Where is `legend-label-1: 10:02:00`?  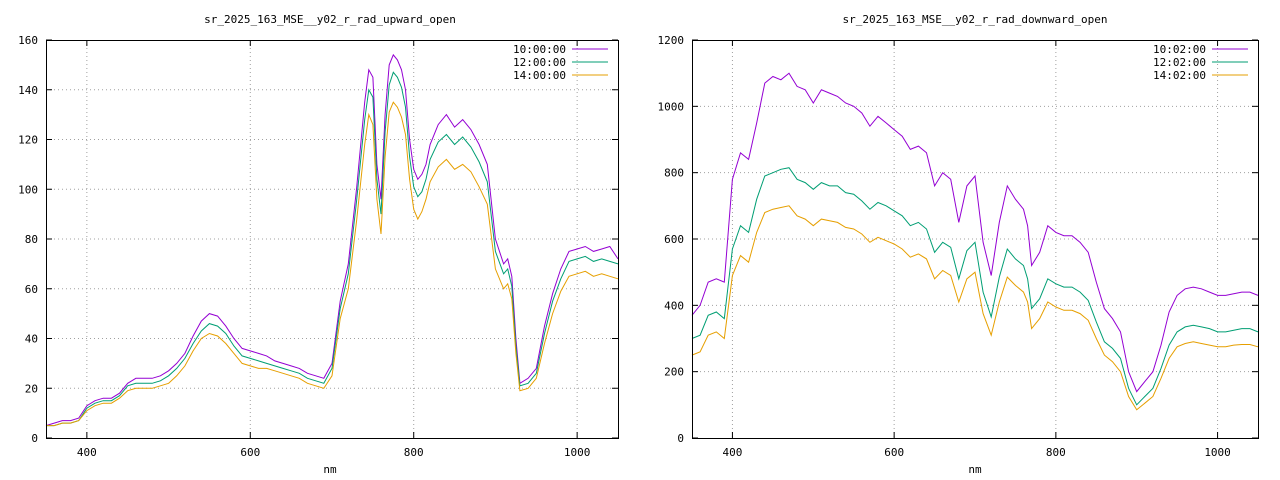 legend-label-1: 10:02:00 is located at coordinates (1179, 49).